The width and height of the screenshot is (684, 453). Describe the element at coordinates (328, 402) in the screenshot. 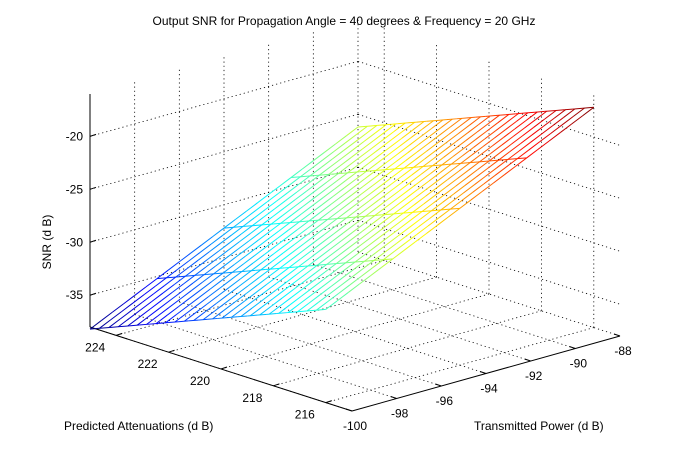

I see `y-tick-mark` at that location.